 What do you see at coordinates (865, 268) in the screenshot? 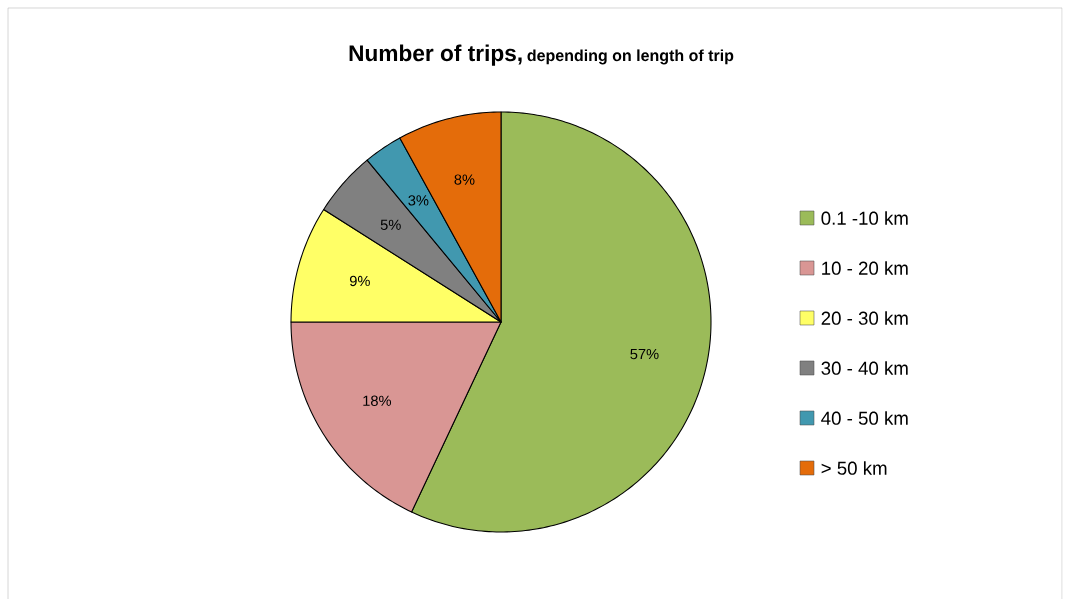
I see `legend-label: 10 - 20 km` at bounding box center [865, 268].